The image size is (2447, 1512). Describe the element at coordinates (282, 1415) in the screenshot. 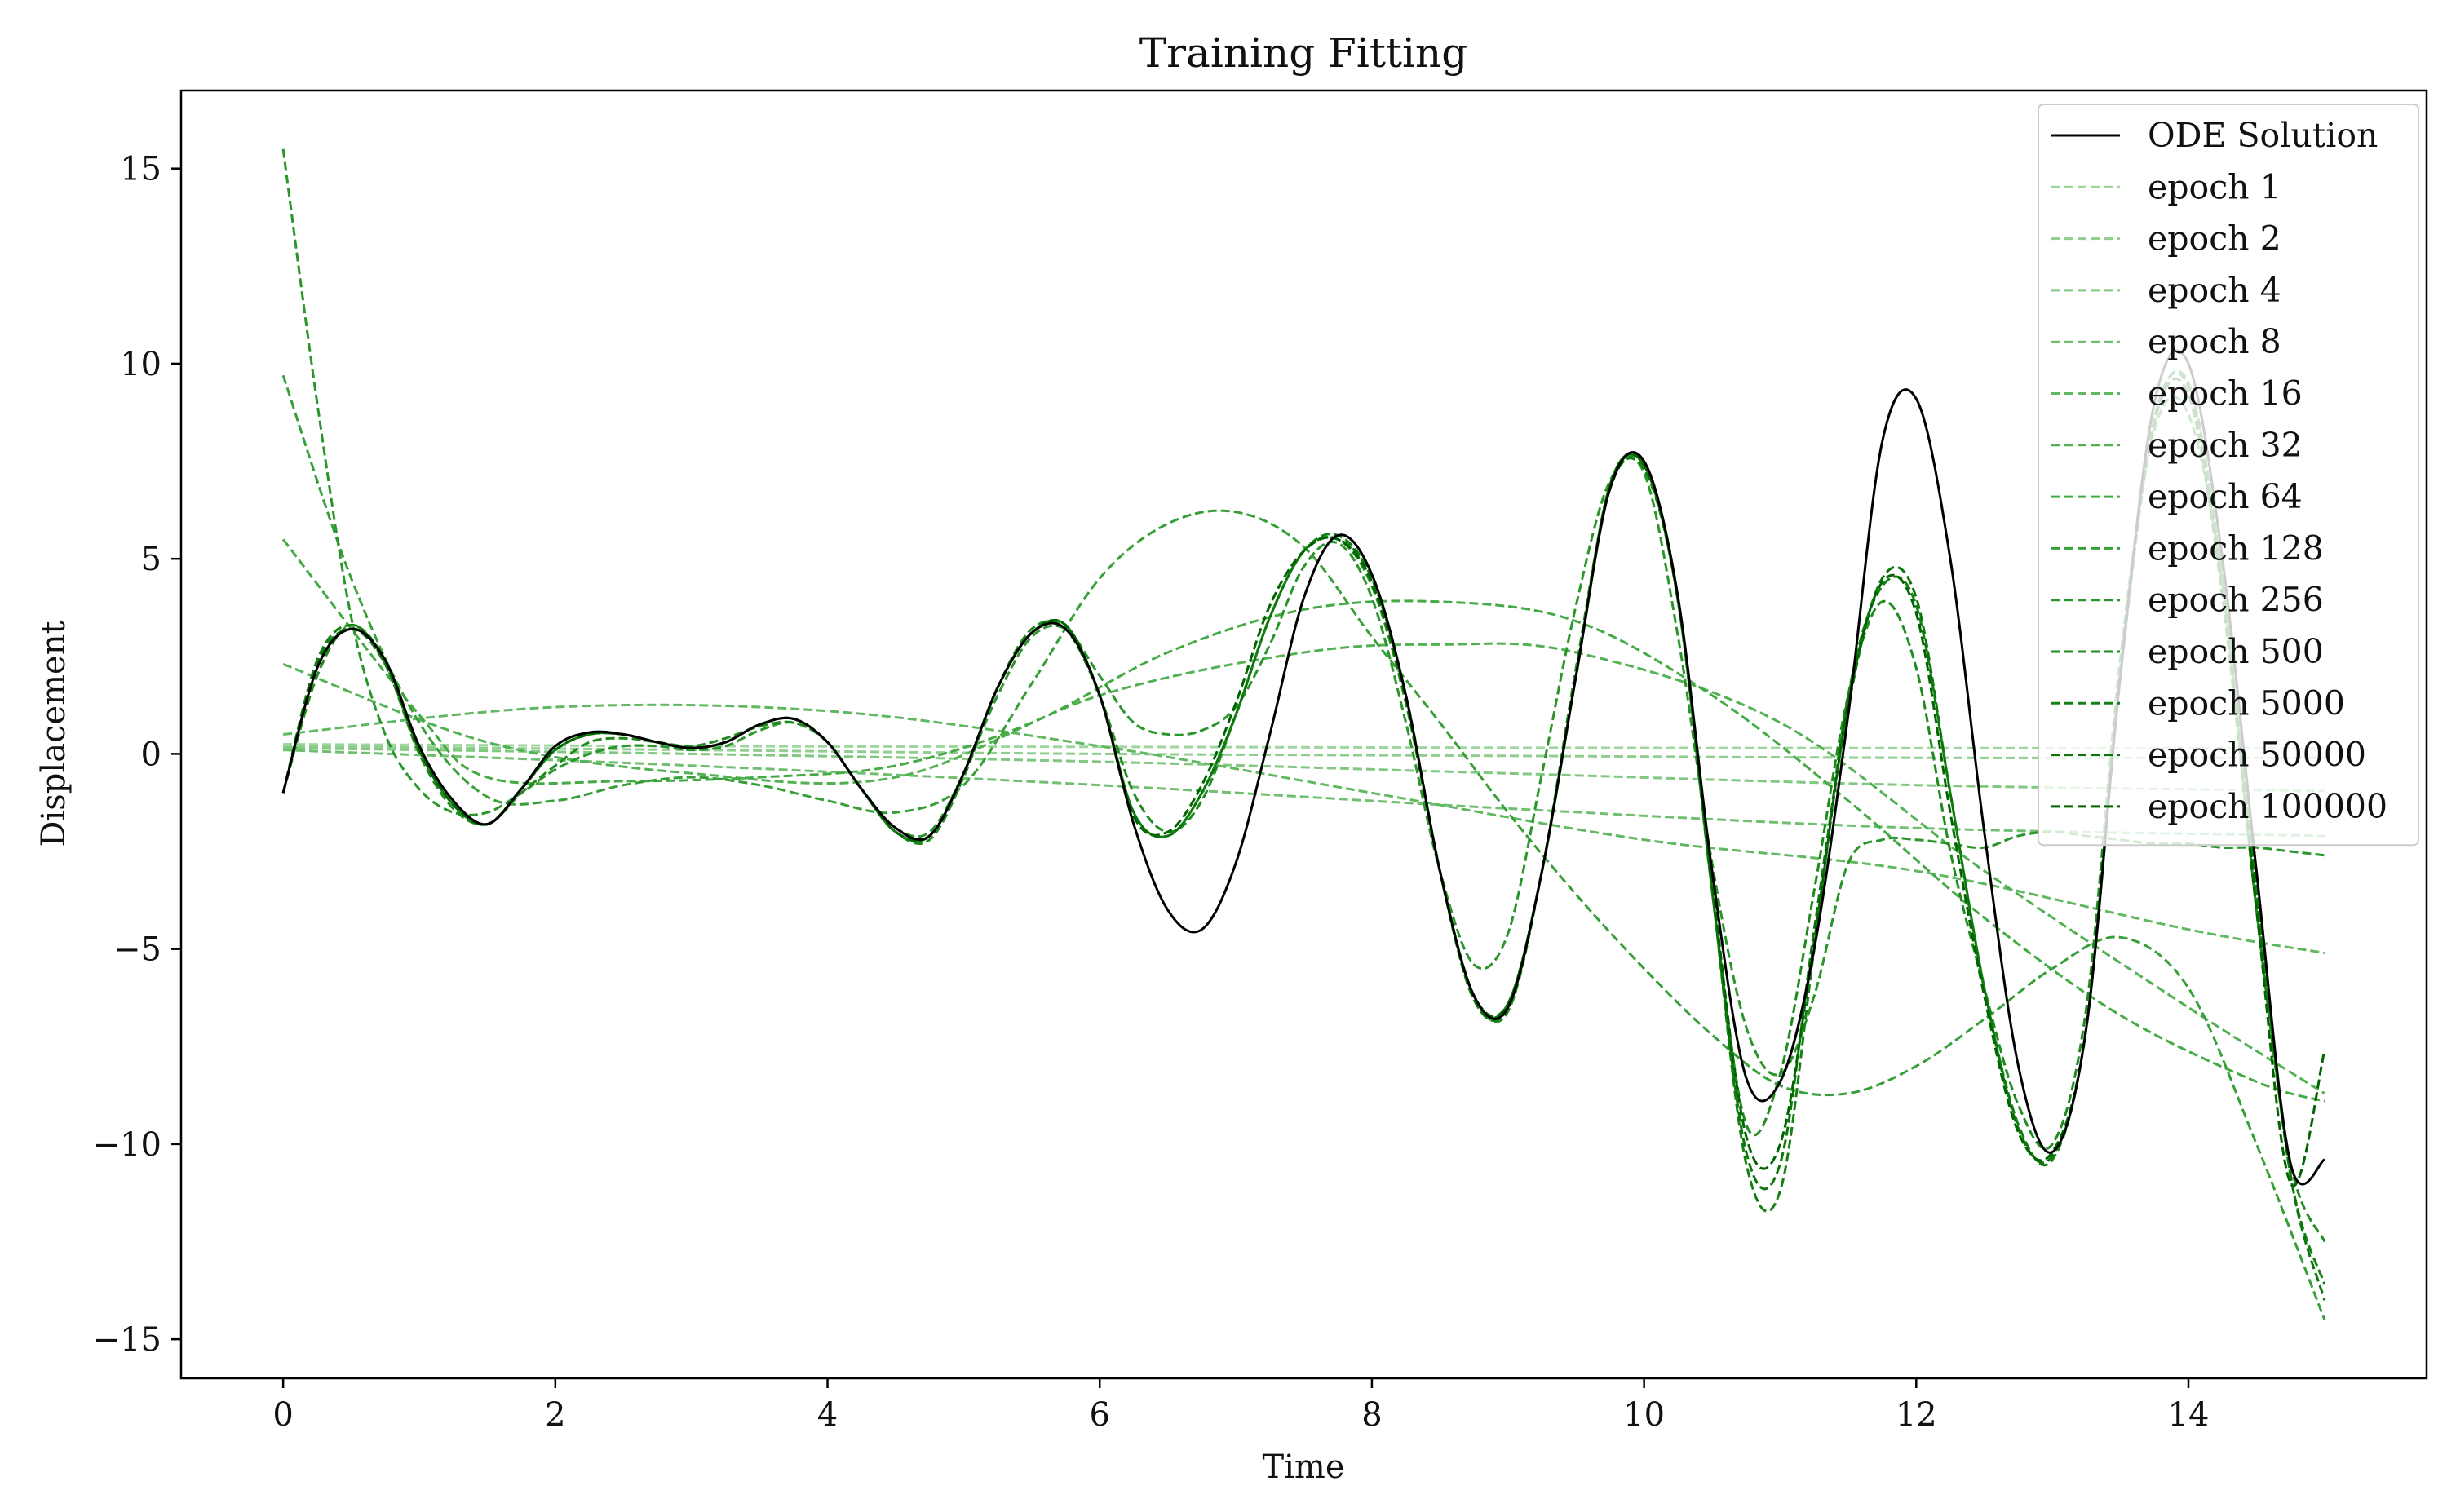

I see `x-tick-label: 0` at that location.